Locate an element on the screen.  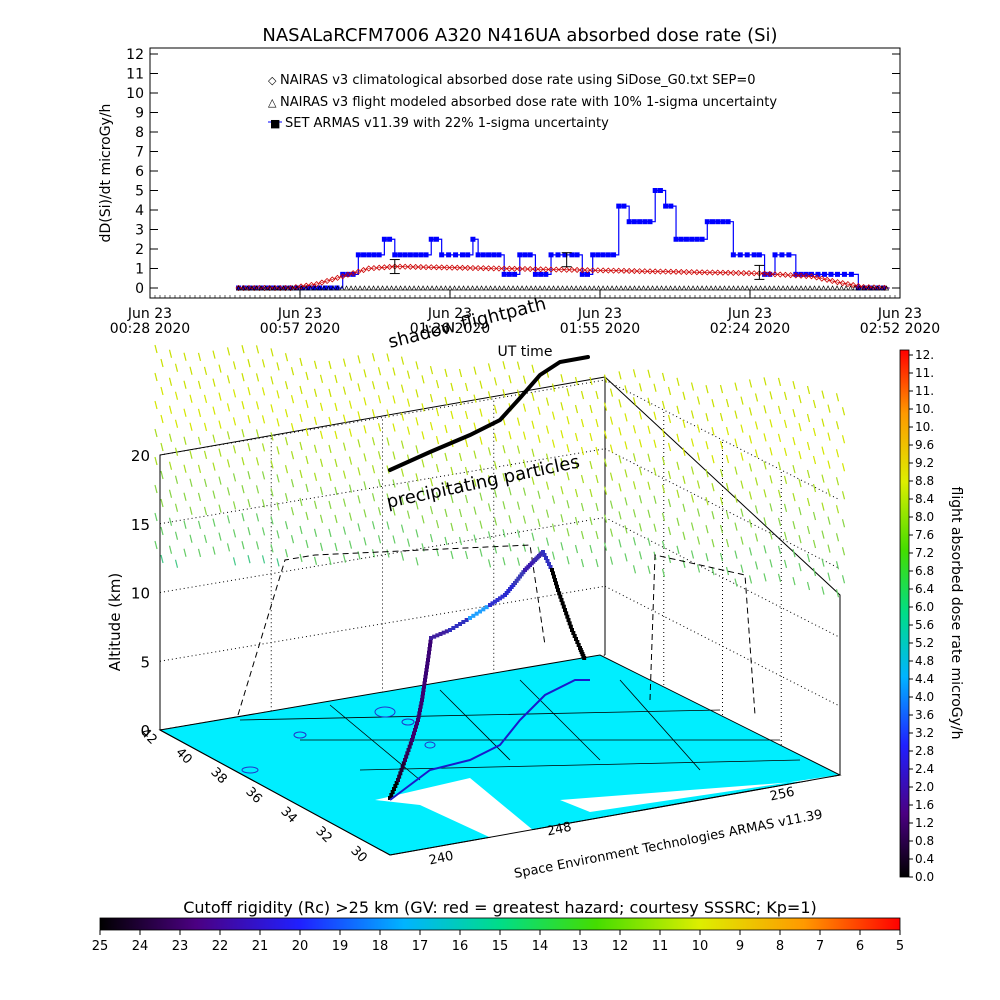
dose-colorbar-tick-label: 7.2 is located at coordinates (924, 553).